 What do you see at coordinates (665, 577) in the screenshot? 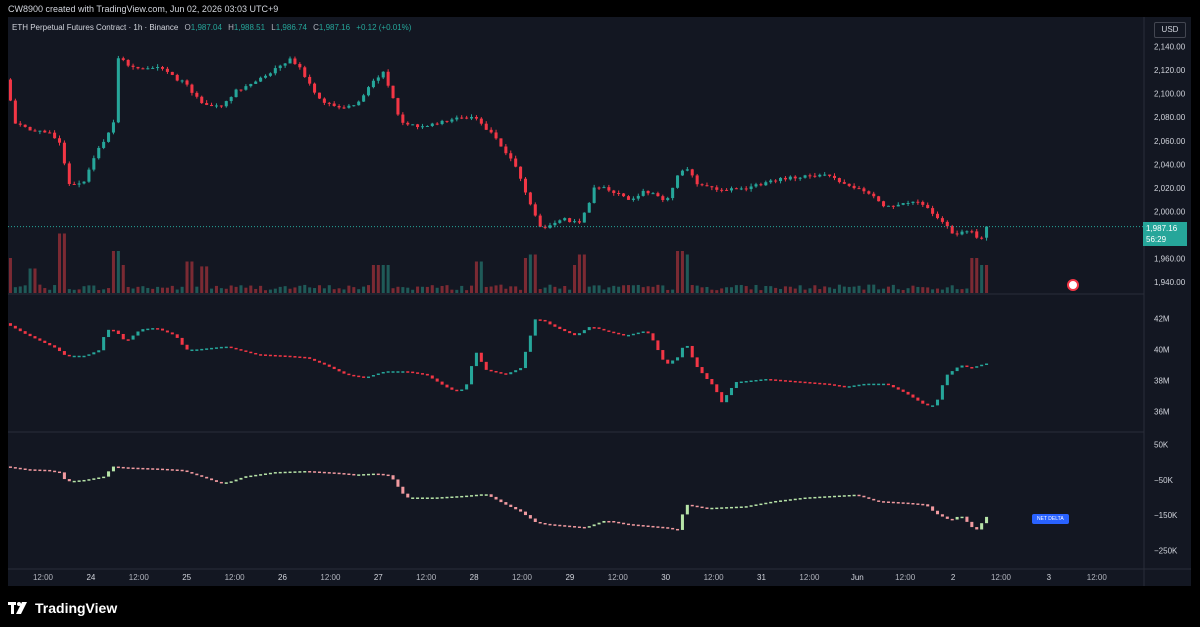
I see `time-axis-tick: 30` at bounding box center [665, 577].